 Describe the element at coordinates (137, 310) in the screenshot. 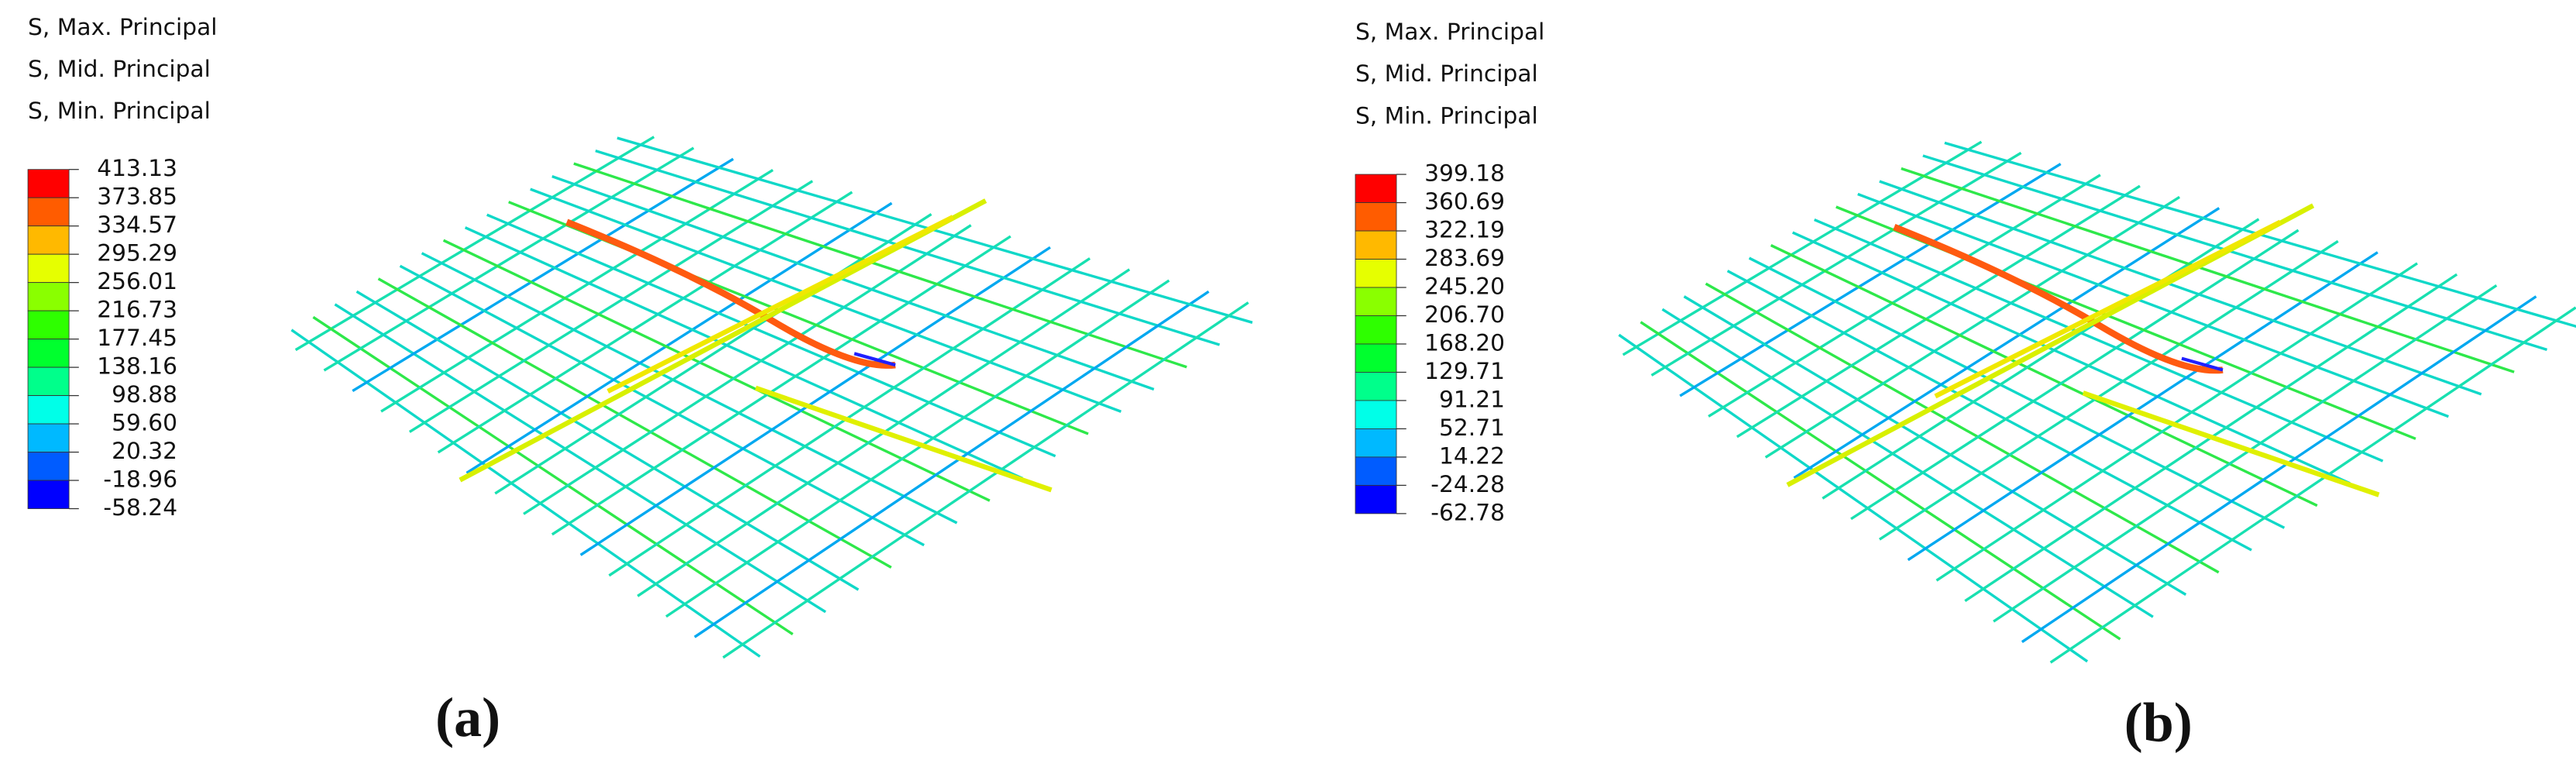

I see `colorbar-label: 216.73` at that location.